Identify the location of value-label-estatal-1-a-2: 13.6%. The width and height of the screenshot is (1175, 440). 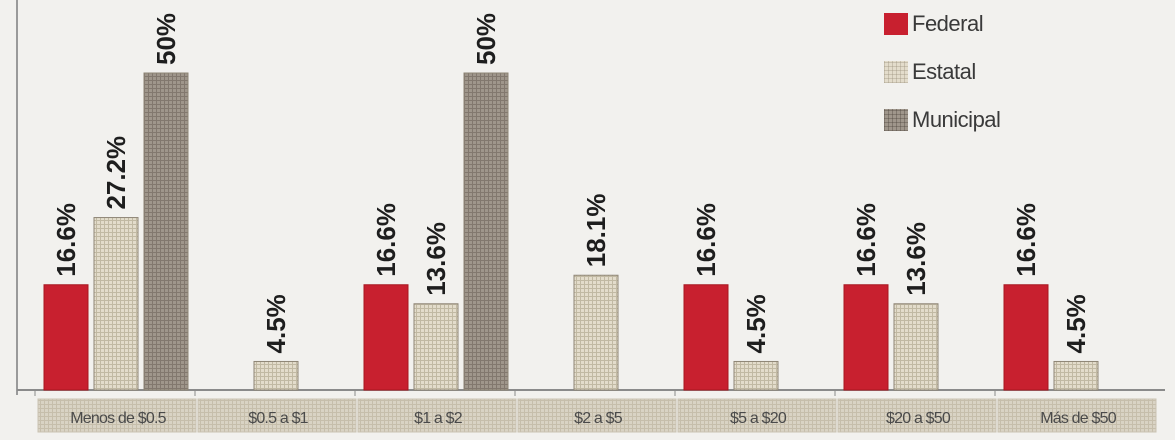
(436, 259).